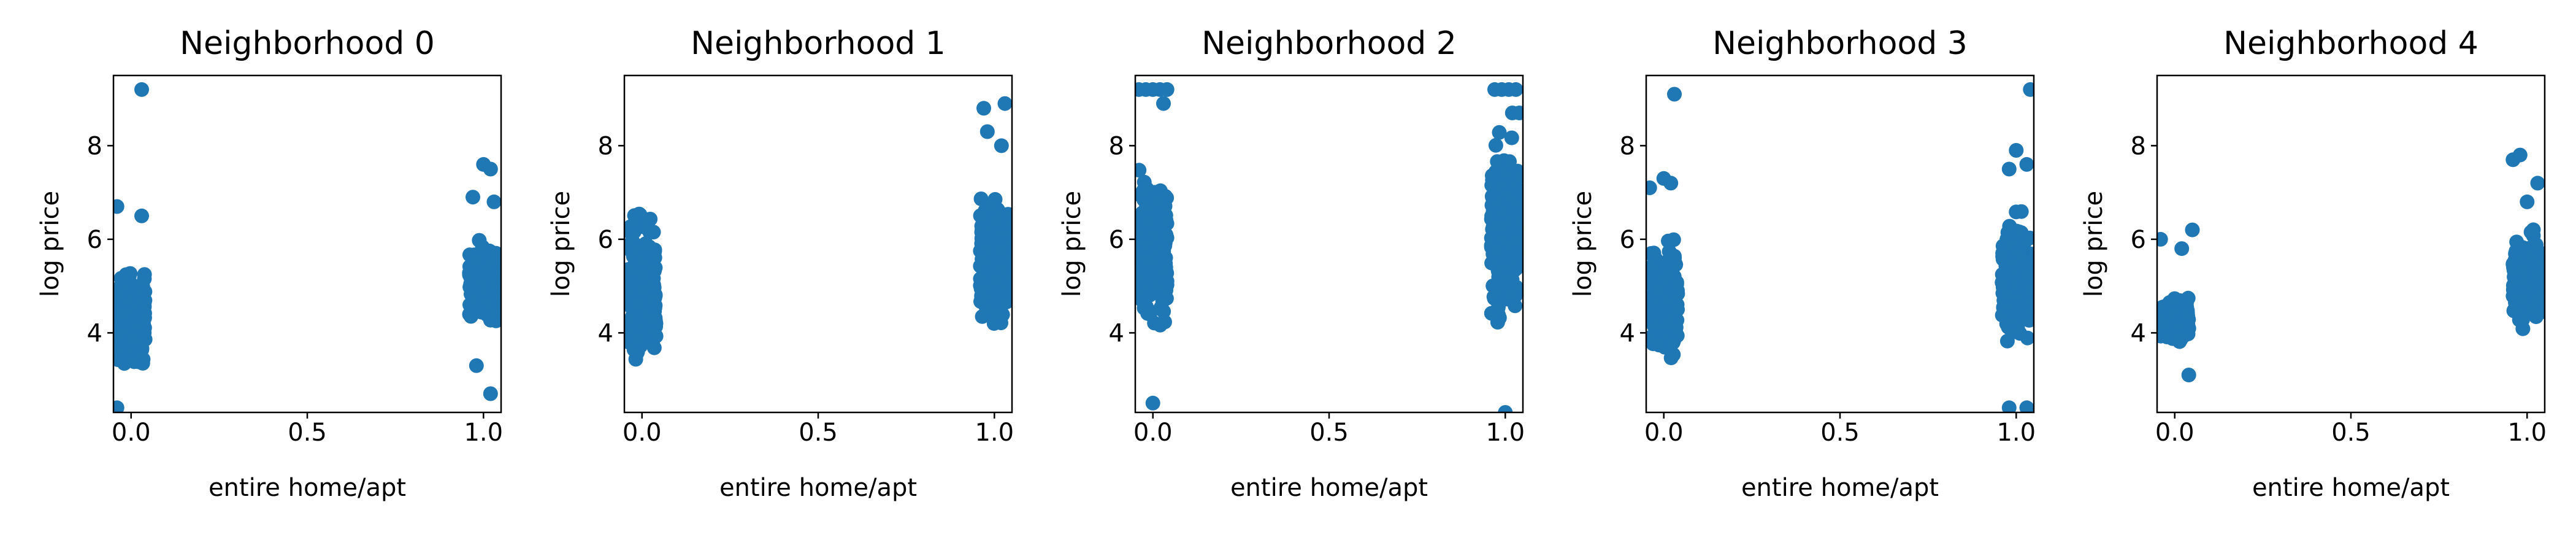  What do you see at coordinates (1840, 43) in the screenshot?
I see `subplot-title: Neighborhood 3` at bounding box center [1840, 43].